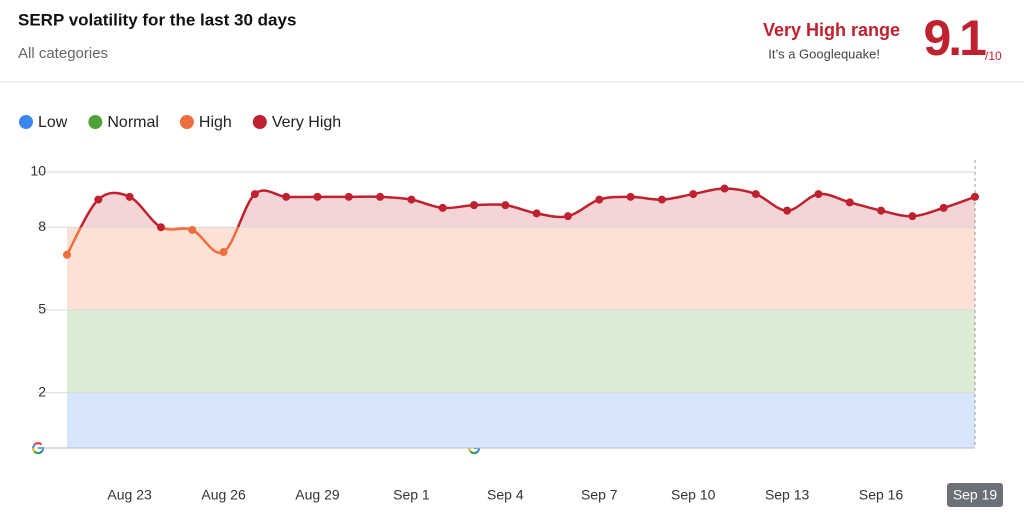 This screenshot has width=1024, height=531. What do you see at coordinates (954, 38) in the screenshot?
I see `score: 9.1` at bounding box center [954, 38].